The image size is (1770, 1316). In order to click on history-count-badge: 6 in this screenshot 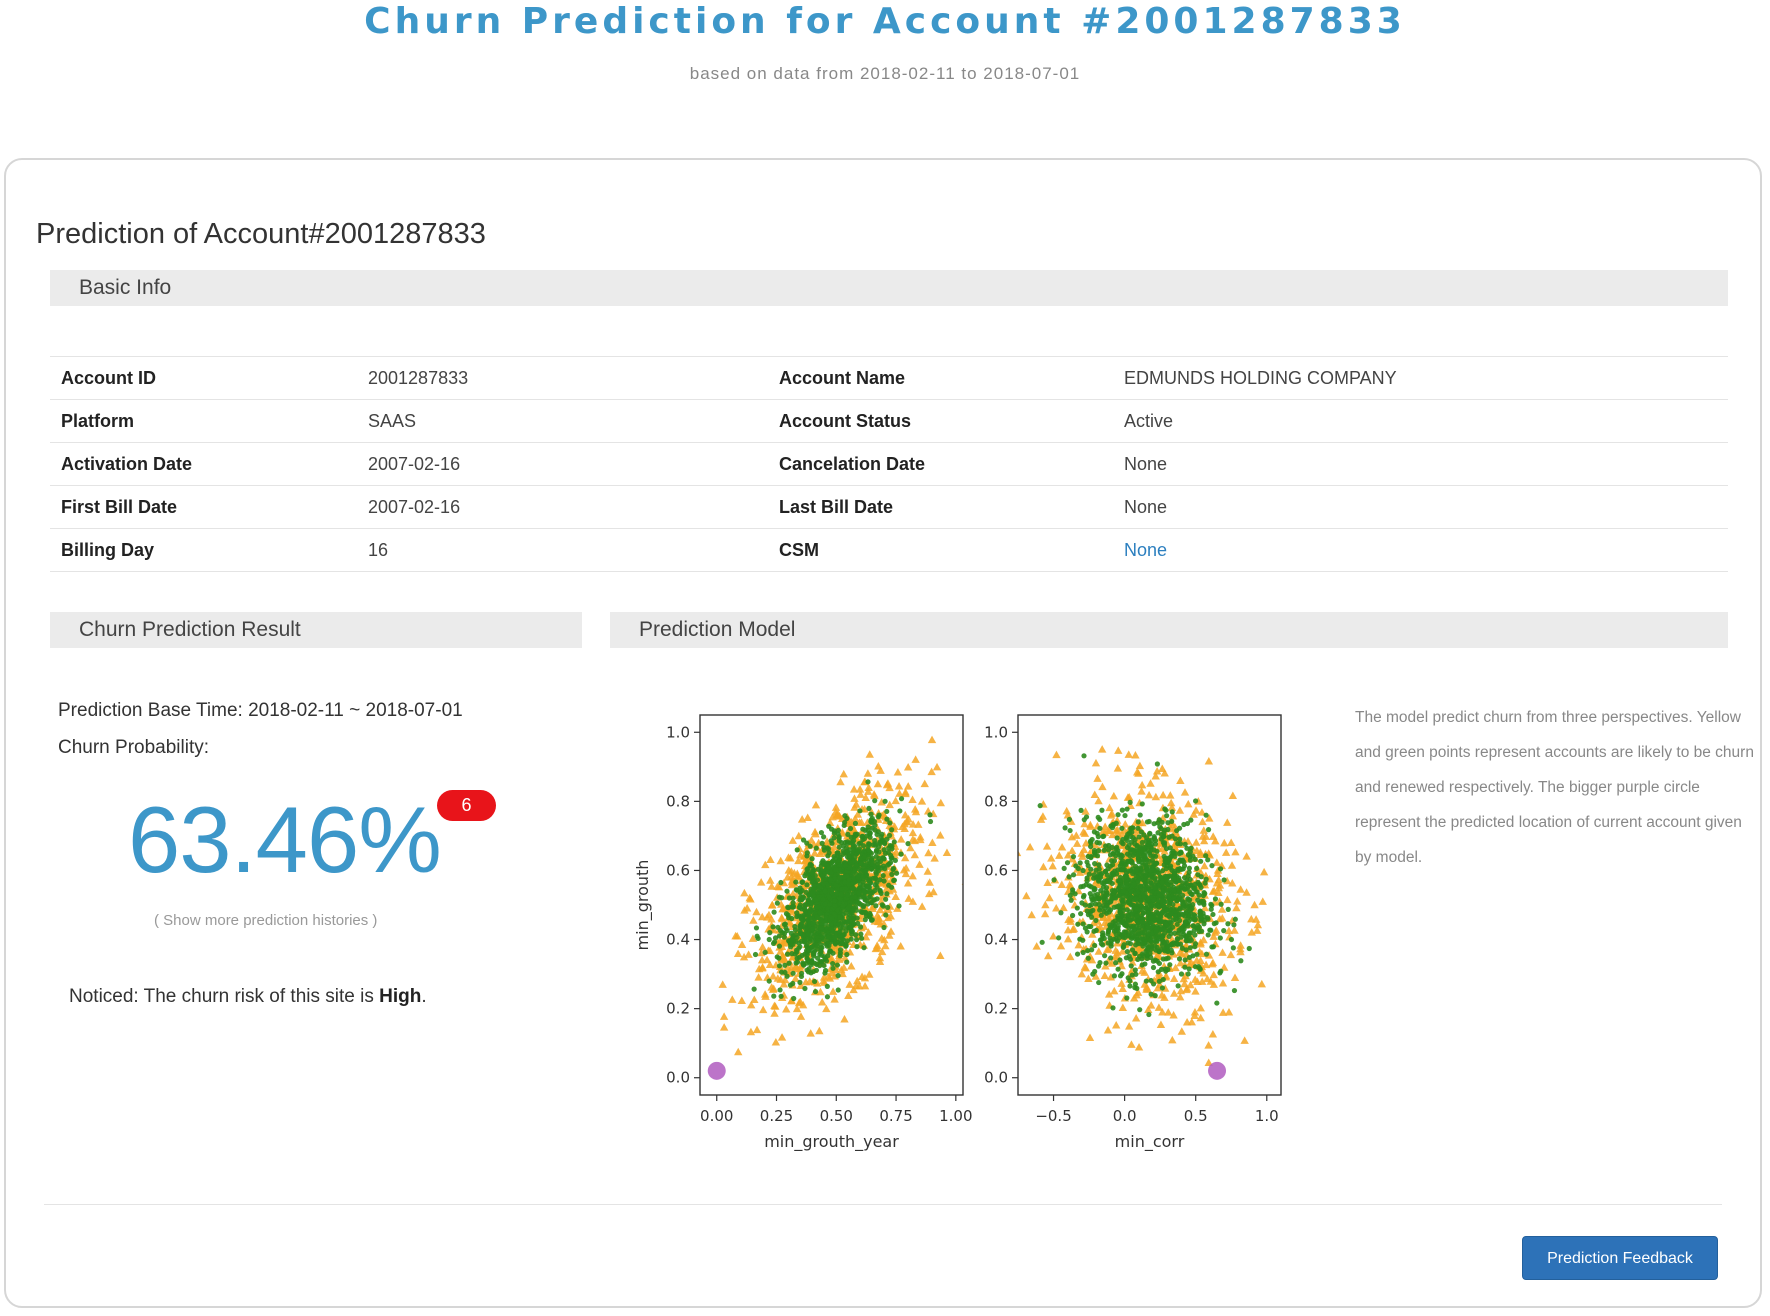, I will do `click(466, 805)`.